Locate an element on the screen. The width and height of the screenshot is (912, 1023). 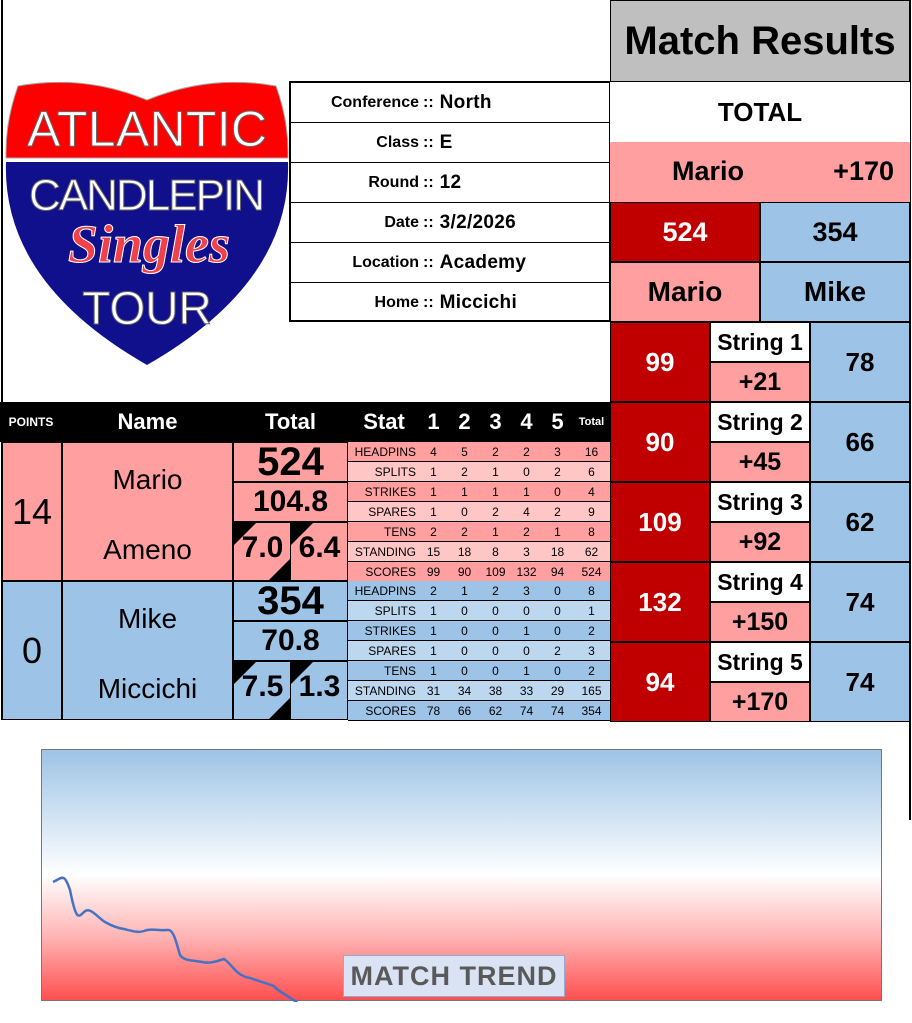
stat-value-string-3: 38 is located at coordinates (495, 690).